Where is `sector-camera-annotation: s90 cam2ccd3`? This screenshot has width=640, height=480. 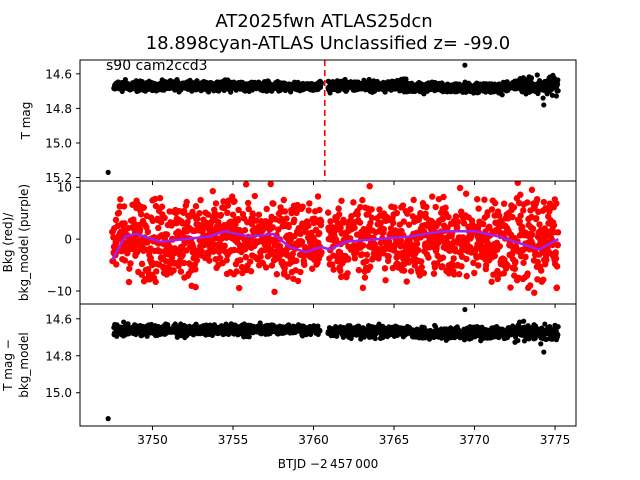
sector-camera-annotation: s90 cam2ccd3 is located at coordinates (157, 66).